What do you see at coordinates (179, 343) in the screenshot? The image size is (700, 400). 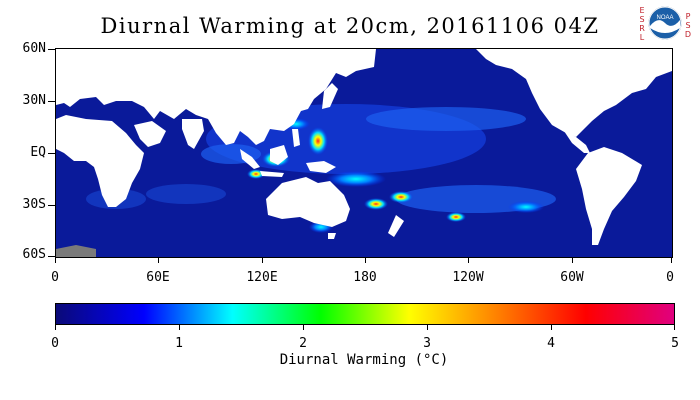 I see `colorbar-tick-label: 1` at bounding box center [179, 343].